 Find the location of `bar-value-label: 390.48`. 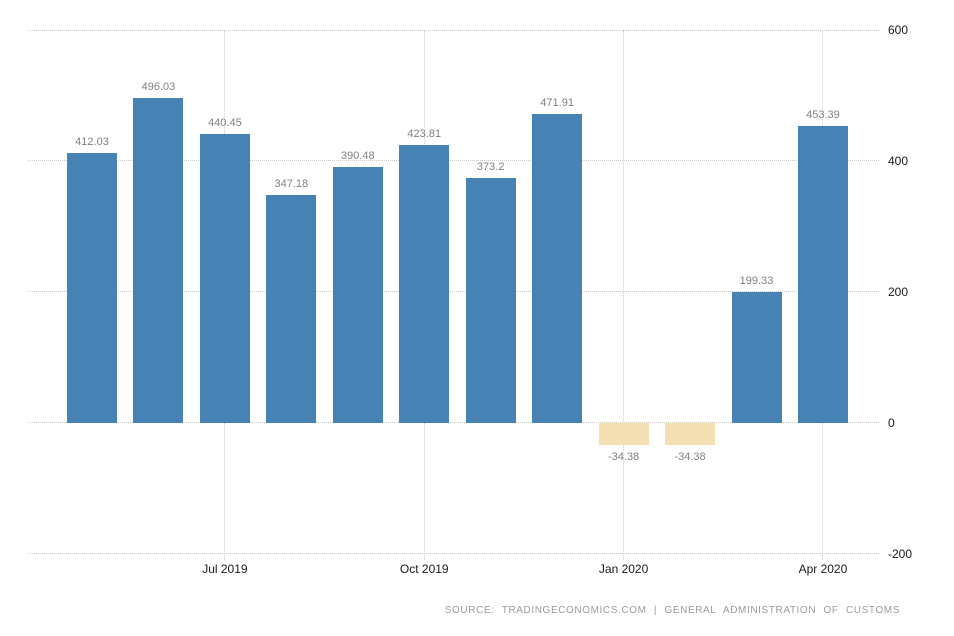

bar-value-label: 390.48 is located at coordinates (357, 156).